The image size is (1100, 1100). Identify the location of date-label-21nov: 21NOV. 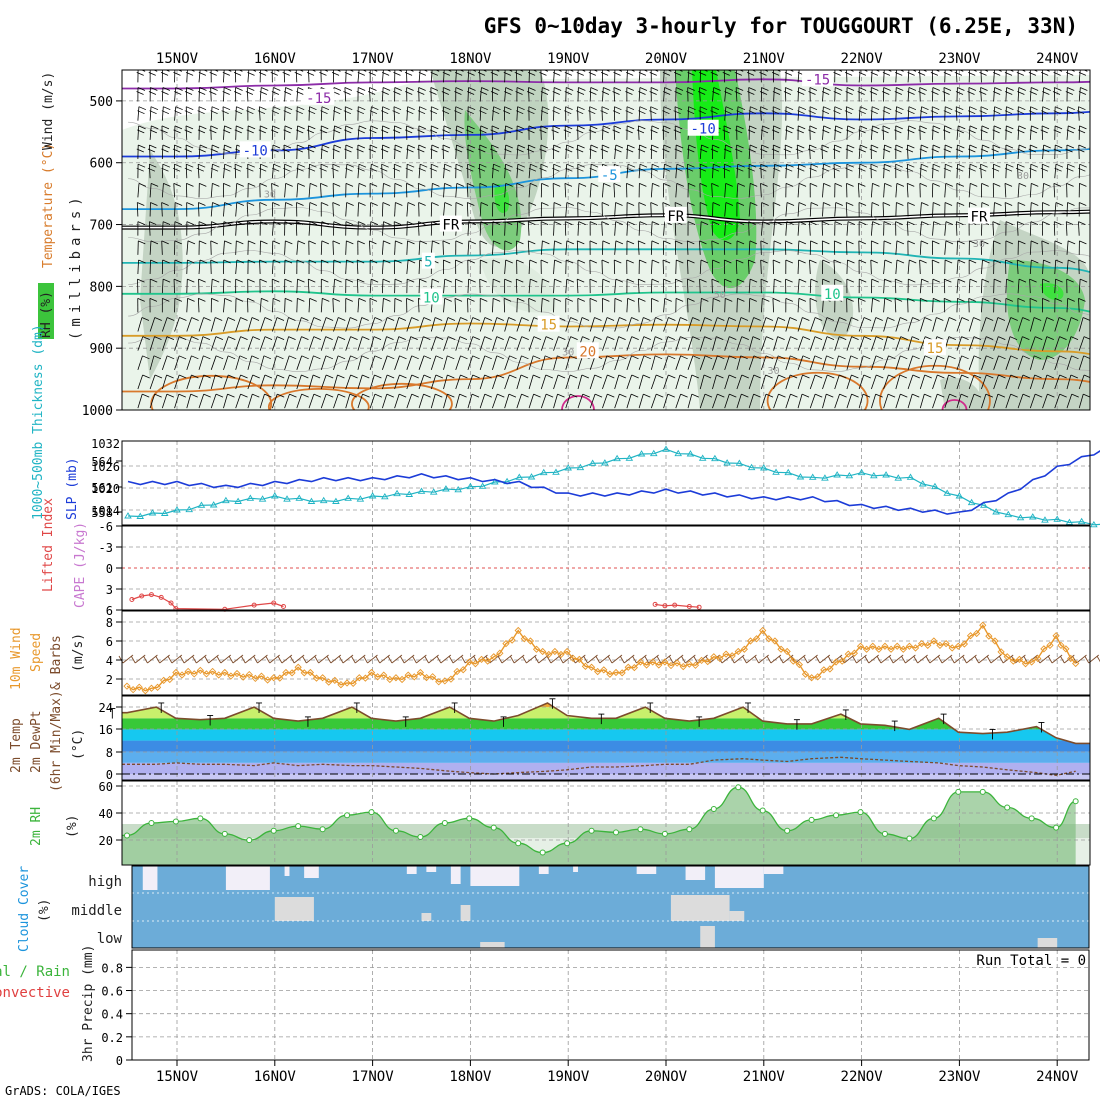
(764, 1077).